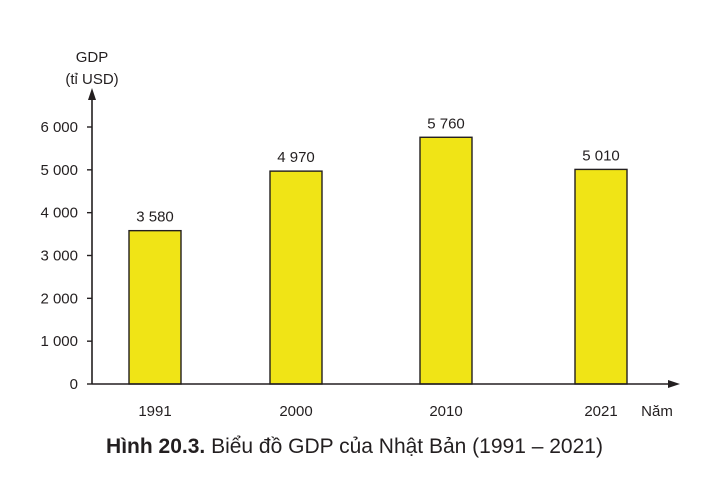  Describe the element at coordinates (92, 57) in the screenshot. I see `y-axis-title: GDP` at that location.